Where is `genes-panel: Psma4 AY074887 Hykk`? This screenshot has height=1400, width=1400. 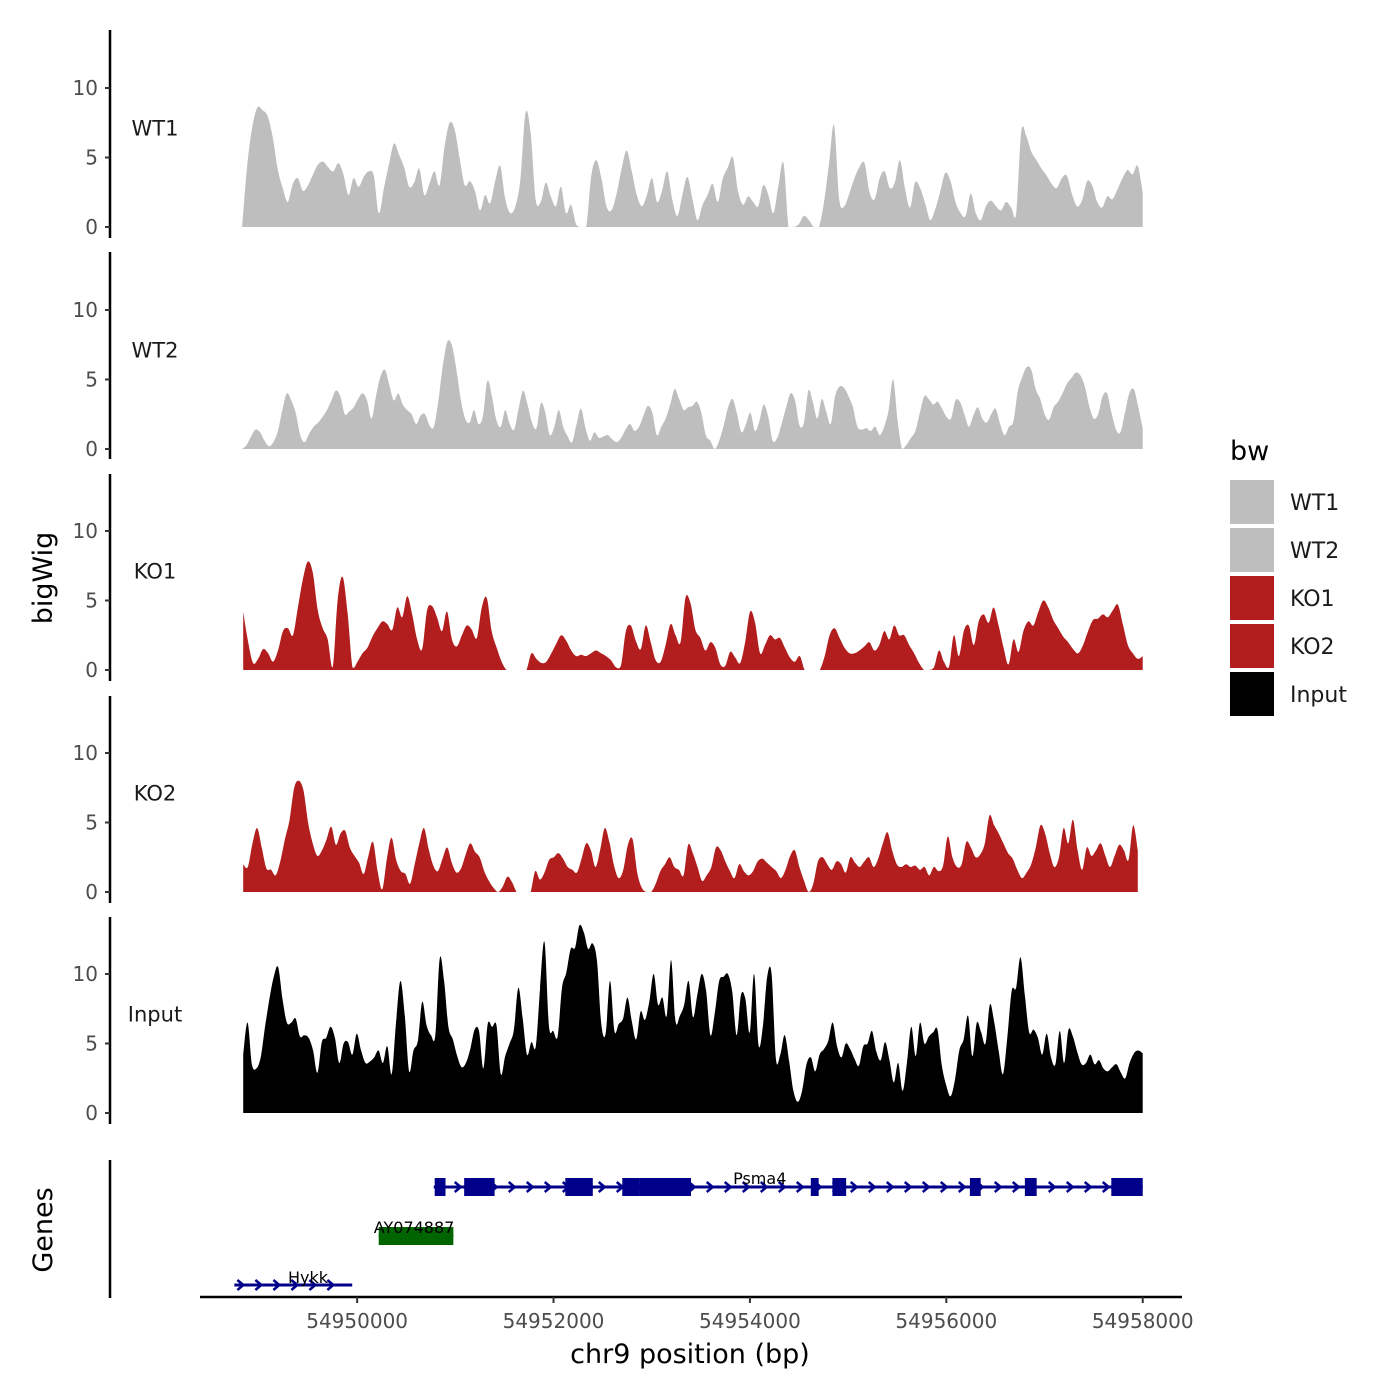 genes-panel: Psma4 AY074887 Hykk is located at coordinates (625, 1229).